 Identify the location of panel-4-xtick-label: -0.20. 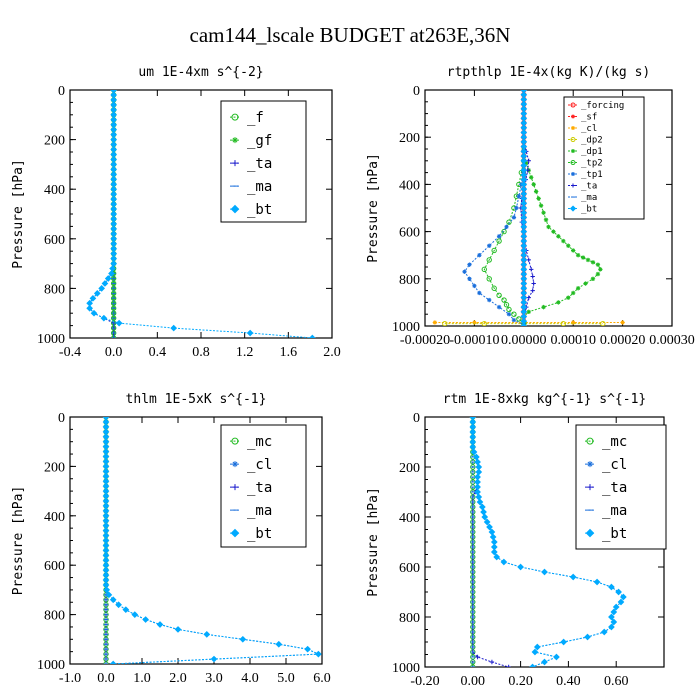
(424, 681).